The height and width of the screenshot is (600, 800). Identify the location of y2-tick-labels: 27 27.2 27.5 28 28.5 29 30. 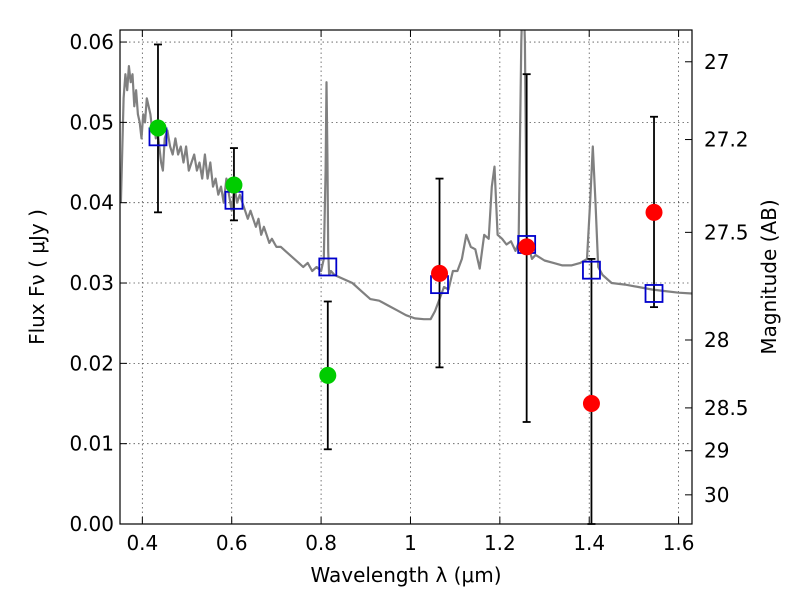
(726, 278).